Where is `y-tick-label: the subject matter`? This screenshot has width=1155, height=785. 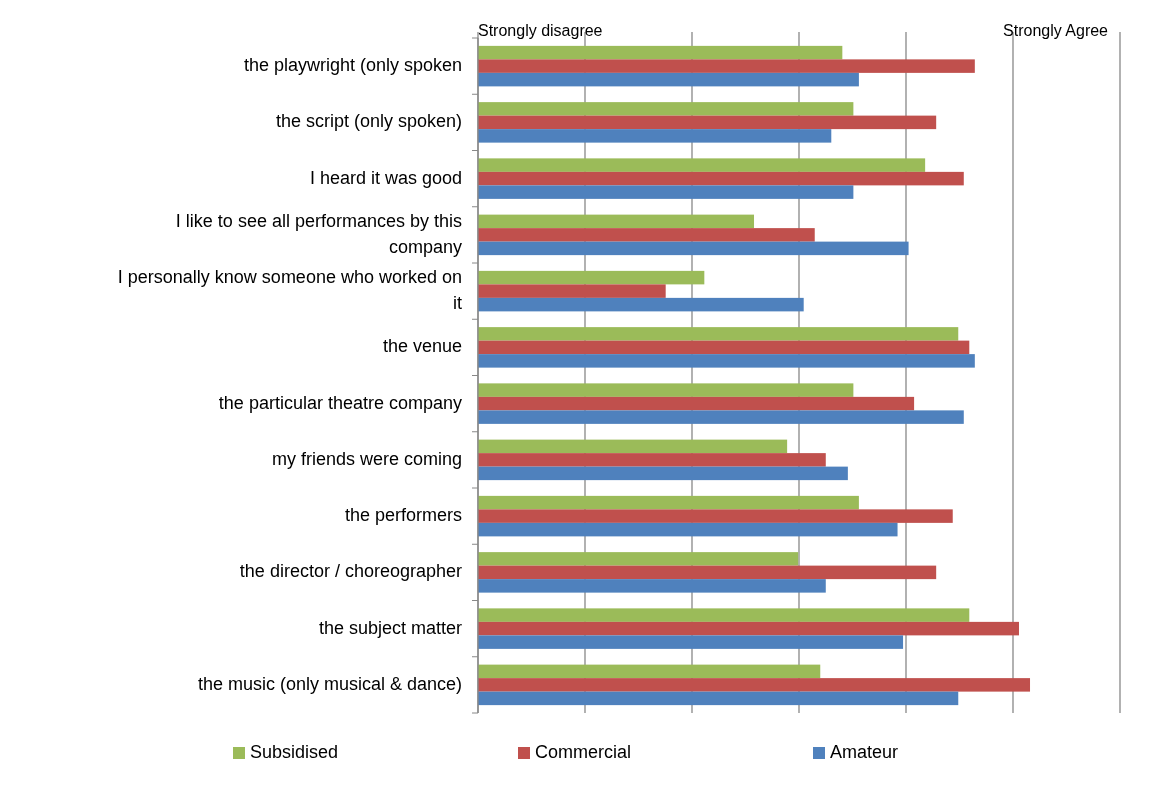 y-tick-label: the subject matter is located at coordinates (390, 627).